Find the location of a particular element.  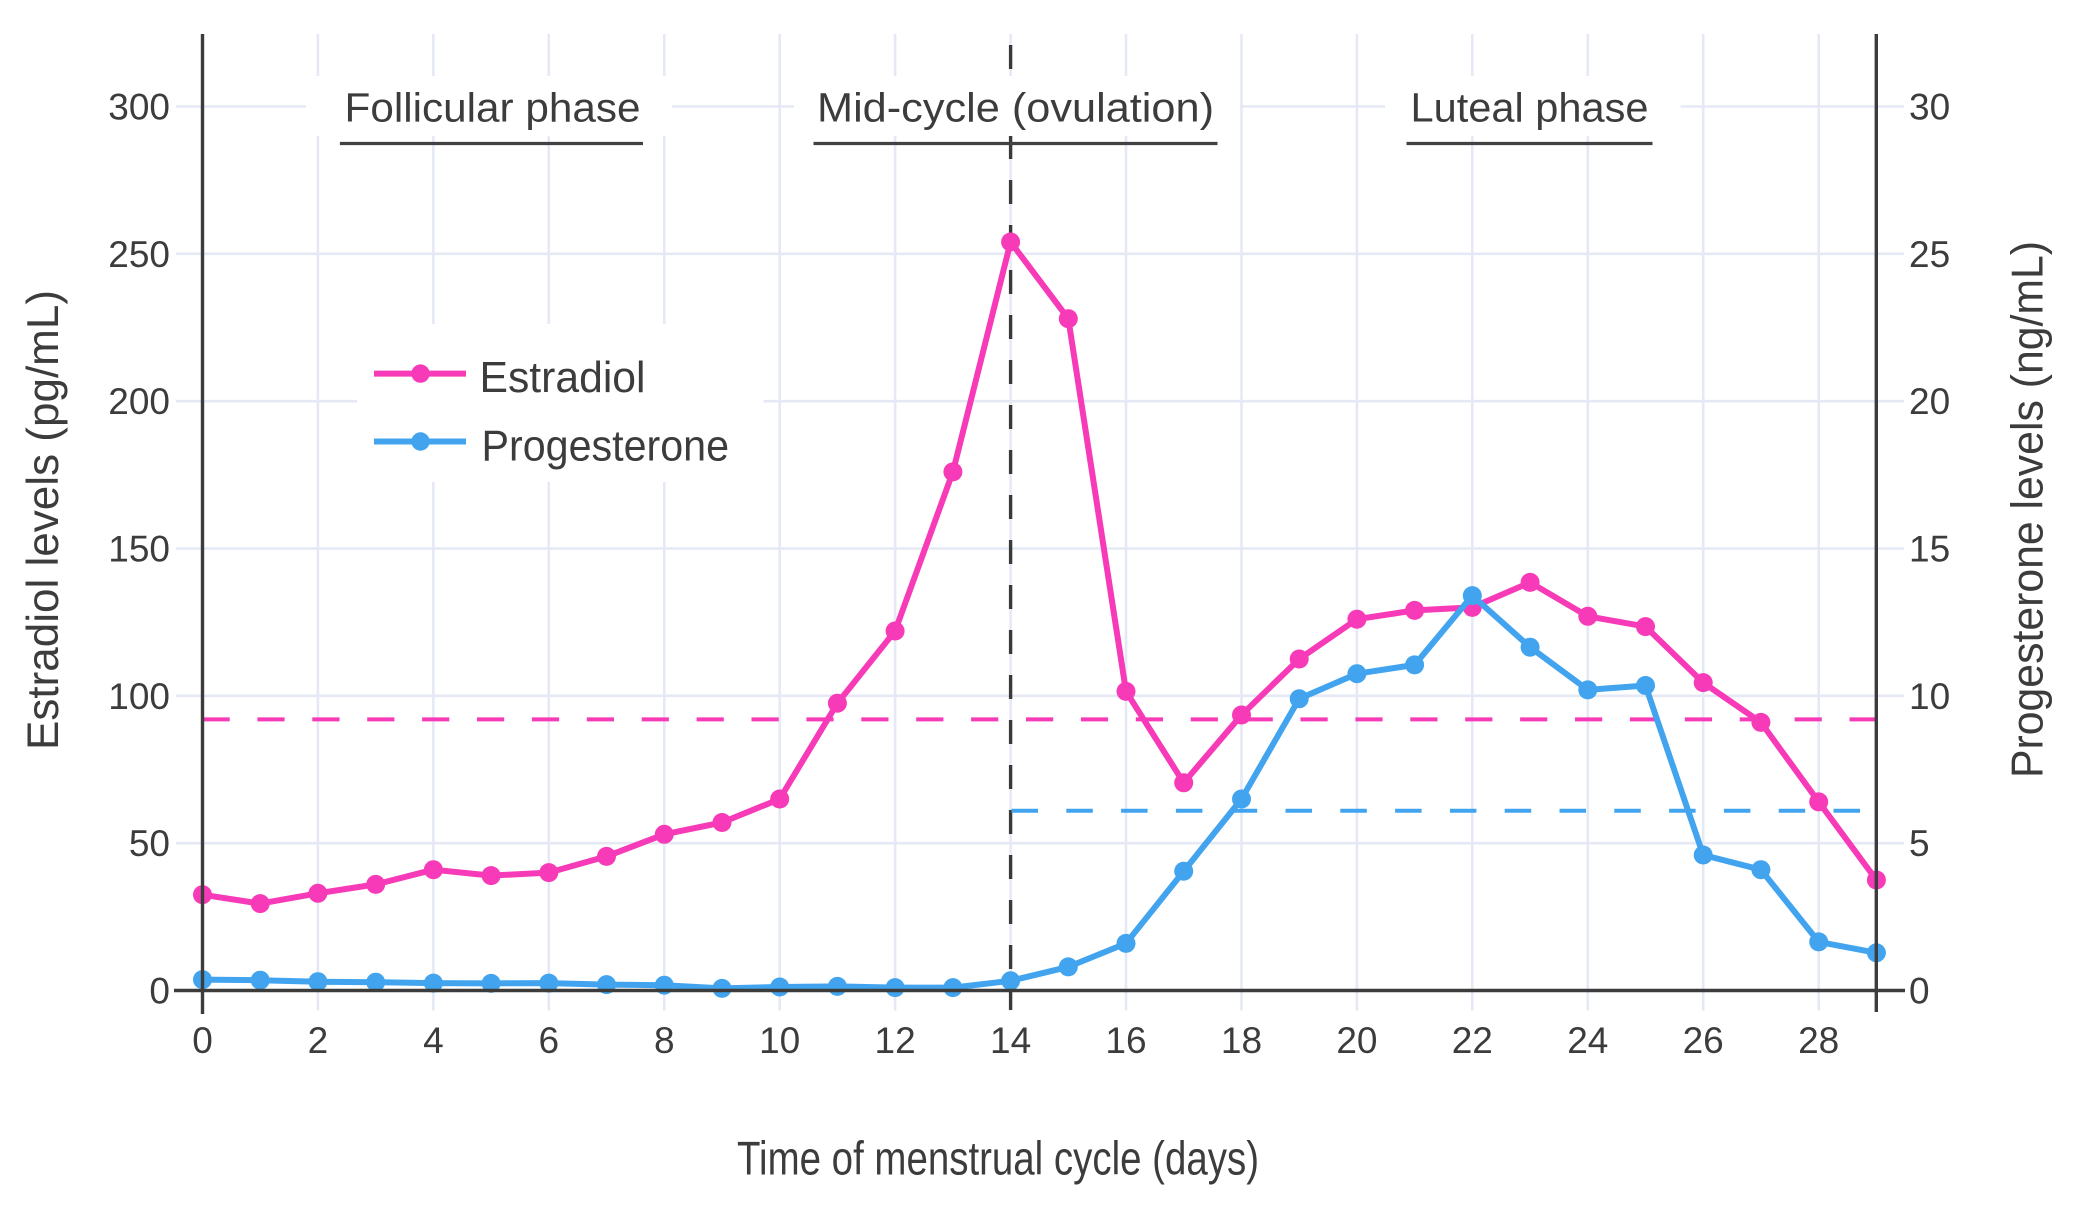

svg-text: 25 is located at coordinates (1929, 254).